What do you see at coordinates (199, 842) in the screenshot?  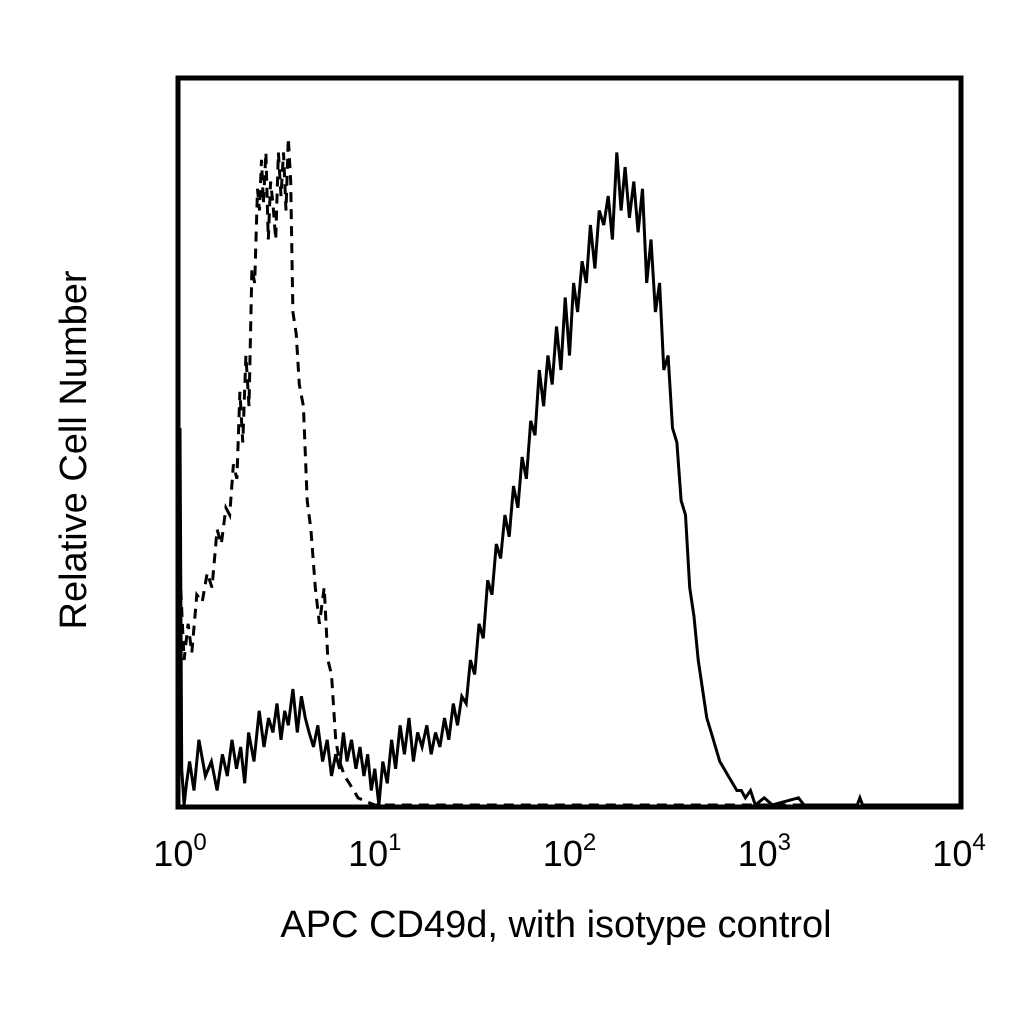 I see `x-tick-exponent: 0` at bounding box center [199, 842].